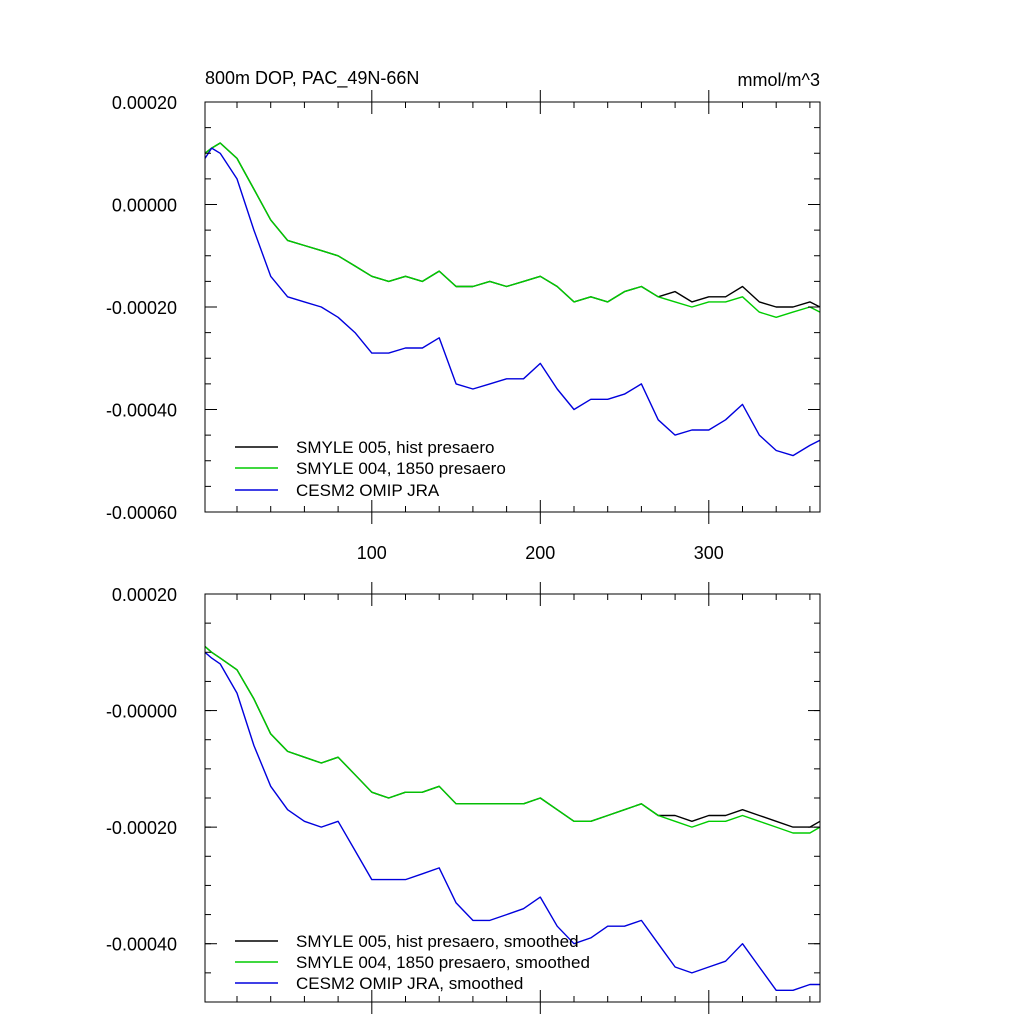 The image size is (1024, 1024). I want to click on legend-label: SMYLE 005, hist presaero, so click(395, 447).